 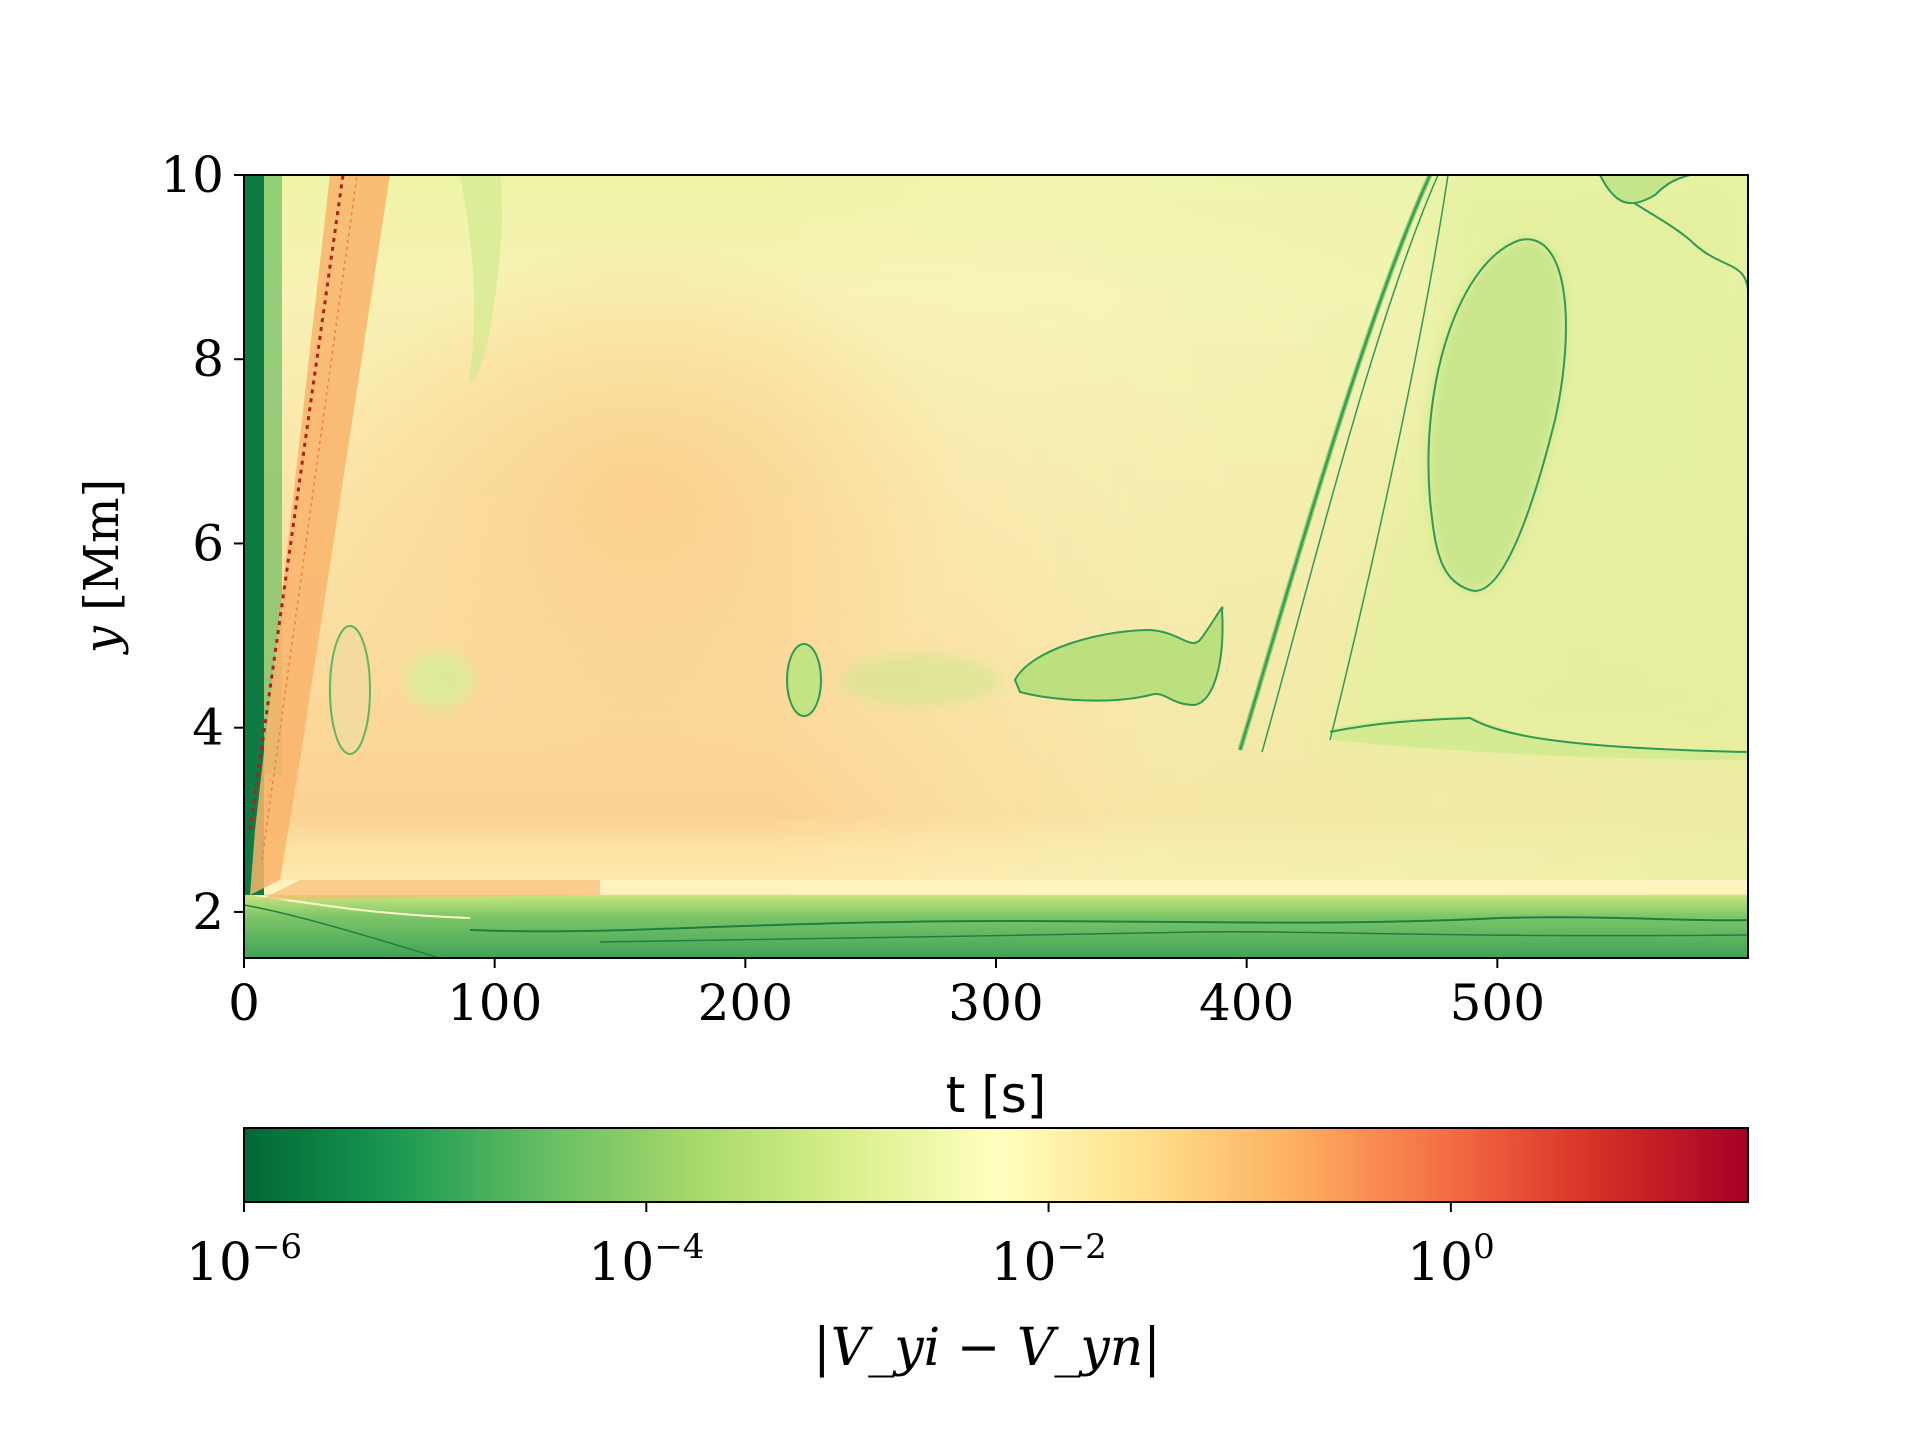 I want to click on x-tick-label: 200, so click(x=745, y=1003).